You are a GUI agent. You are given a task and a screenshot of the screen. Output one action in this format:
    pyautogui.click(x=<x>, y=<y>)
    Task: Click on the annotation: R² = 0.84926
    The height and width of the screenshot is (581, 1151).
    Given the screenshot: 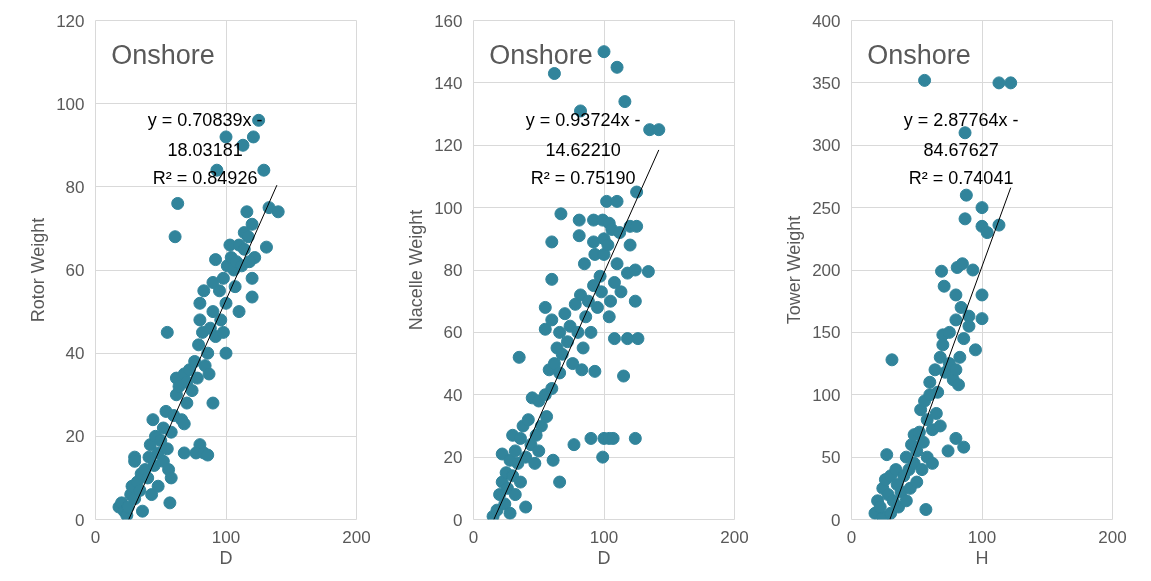 What is the action you would take?
    pyautogui.click(x=205, y=178)
    